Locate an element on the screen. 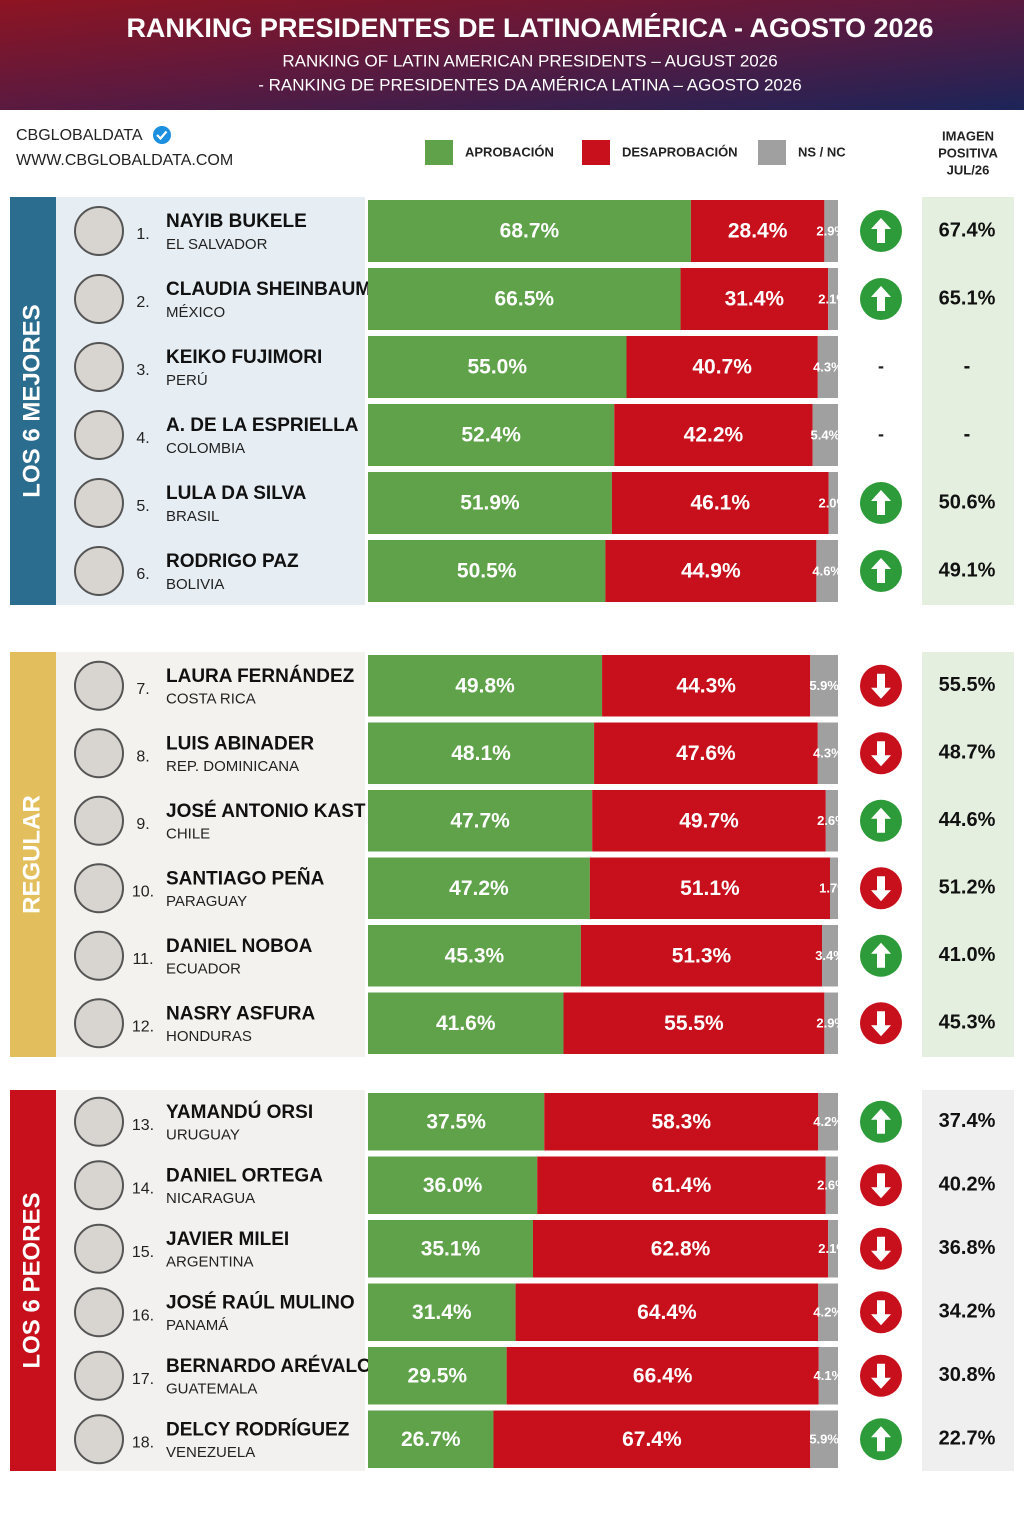  president-name: KEIKO FUJIMORI is located at coordinates (244, 357).